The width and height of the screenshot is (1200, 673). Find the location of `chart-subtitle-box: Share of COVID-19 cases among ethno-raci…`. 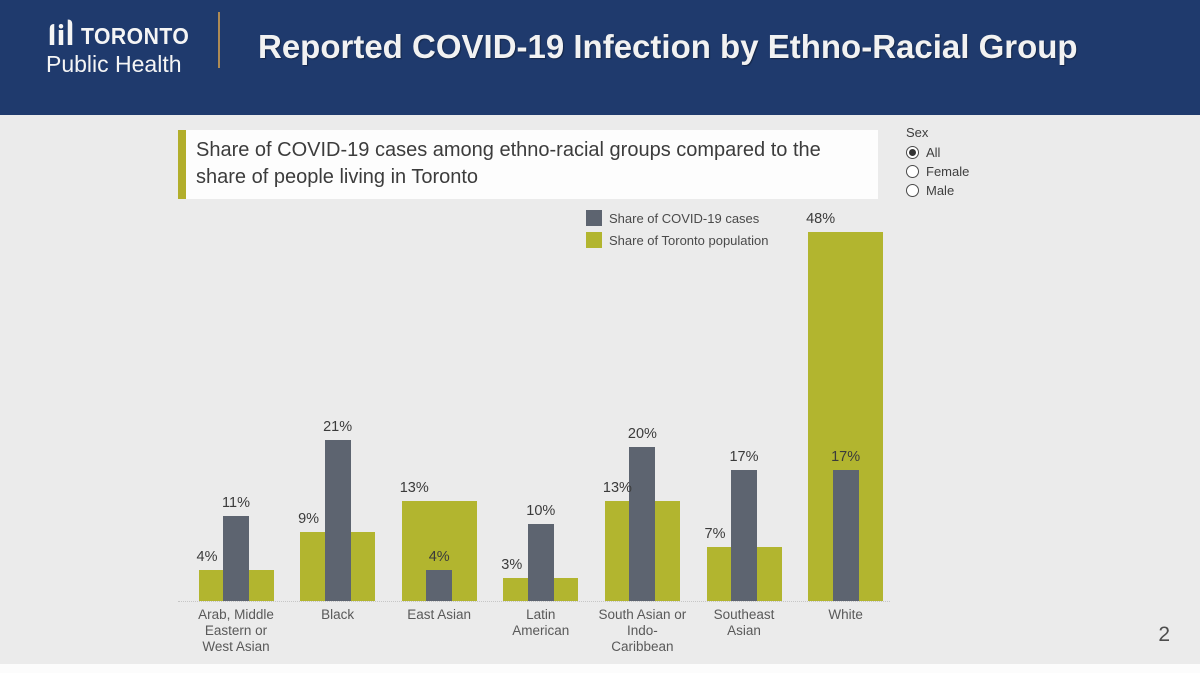

chart-subtitle-box: Share of COVID-19 cases among ethno-raci… is located at coordinates (528, 164).